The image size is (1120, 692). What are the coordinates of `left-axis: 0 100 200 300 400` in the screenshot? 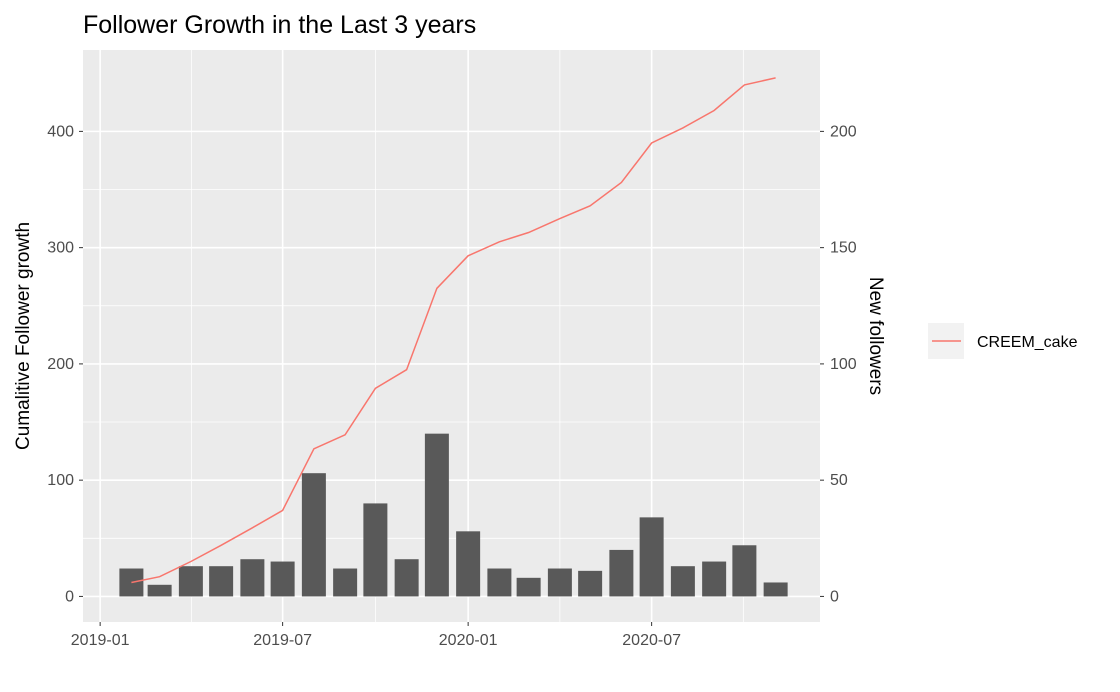 It's located at (65, 364).